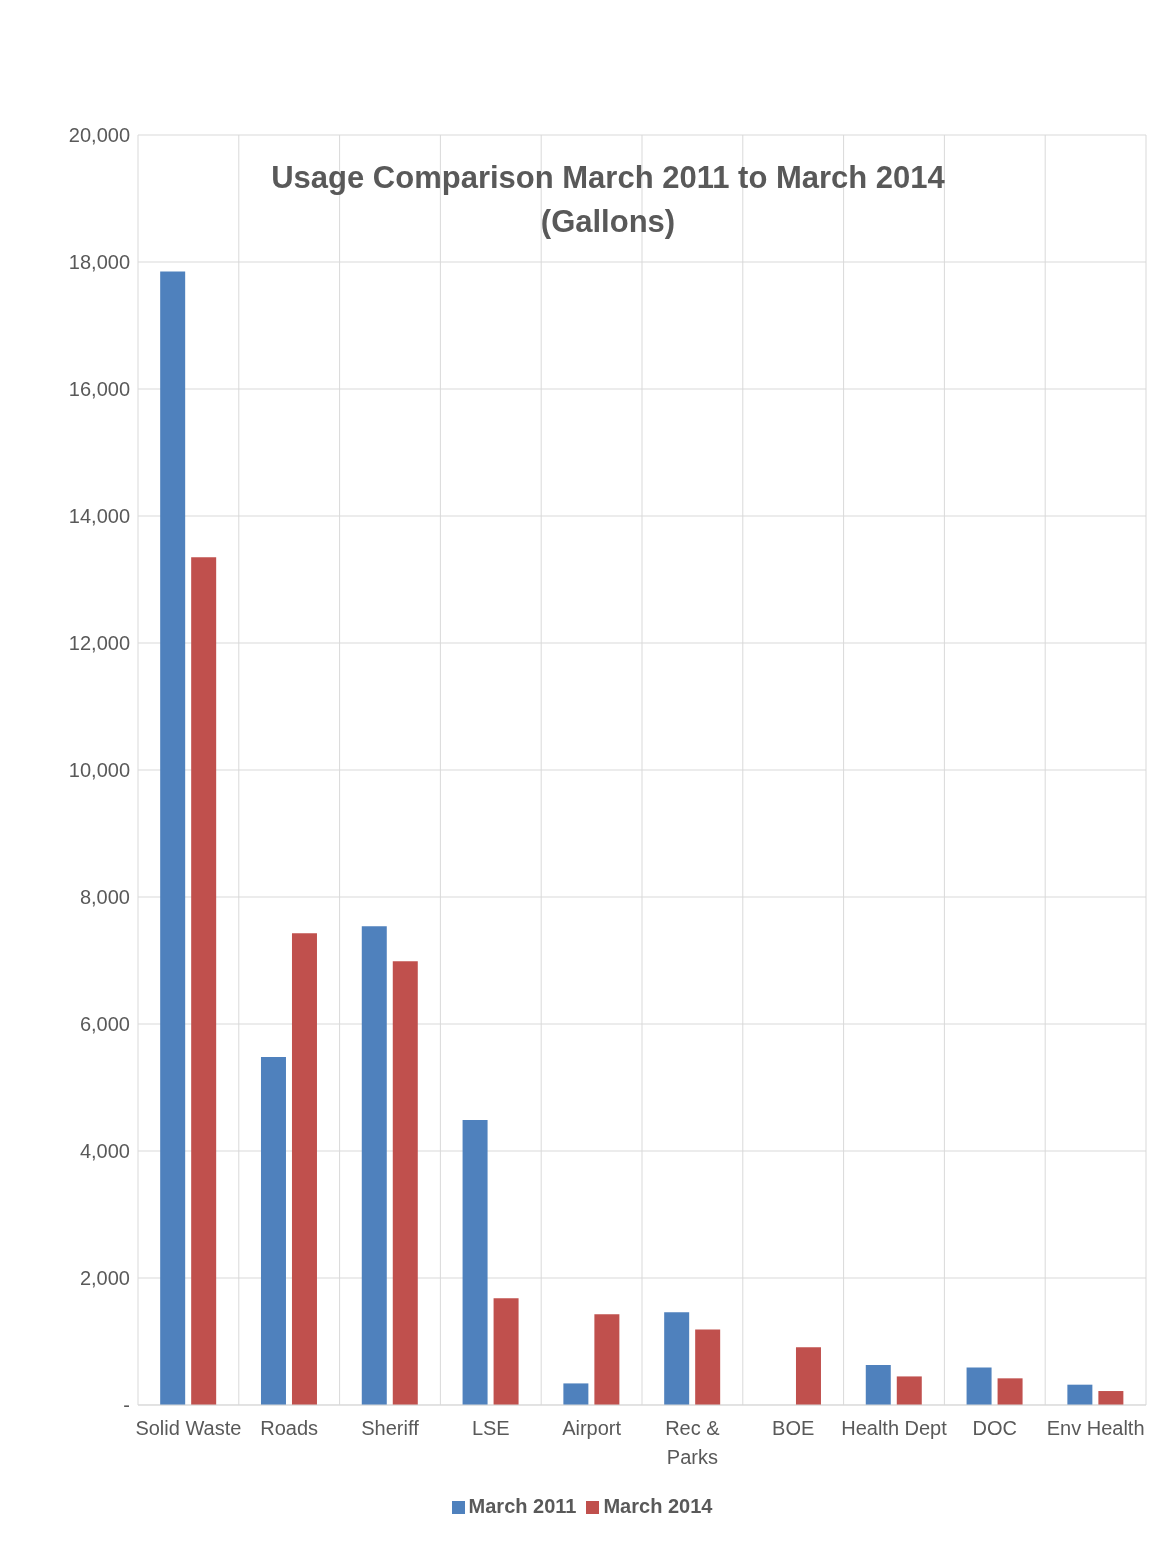  I want to click on x-tick-label: Env Health, so click(1095, 1428).